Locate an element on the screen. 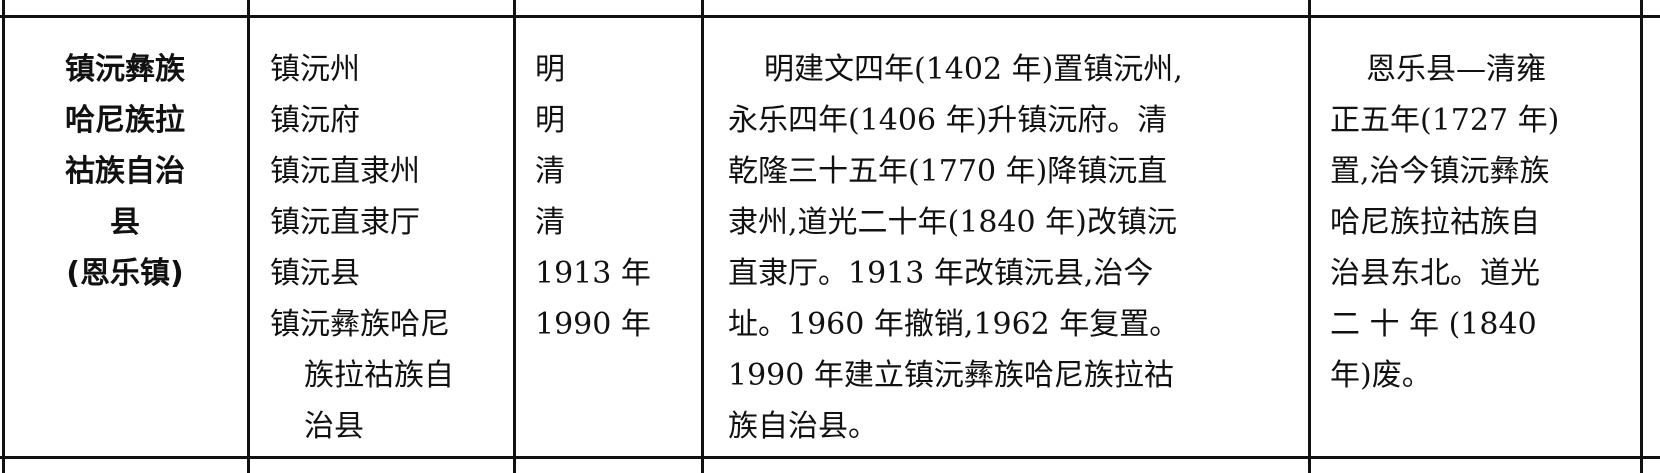 Image resolution: width=1660 pixels, height=473 pixels. text-line: 县 is located at coordinates (125, 222).